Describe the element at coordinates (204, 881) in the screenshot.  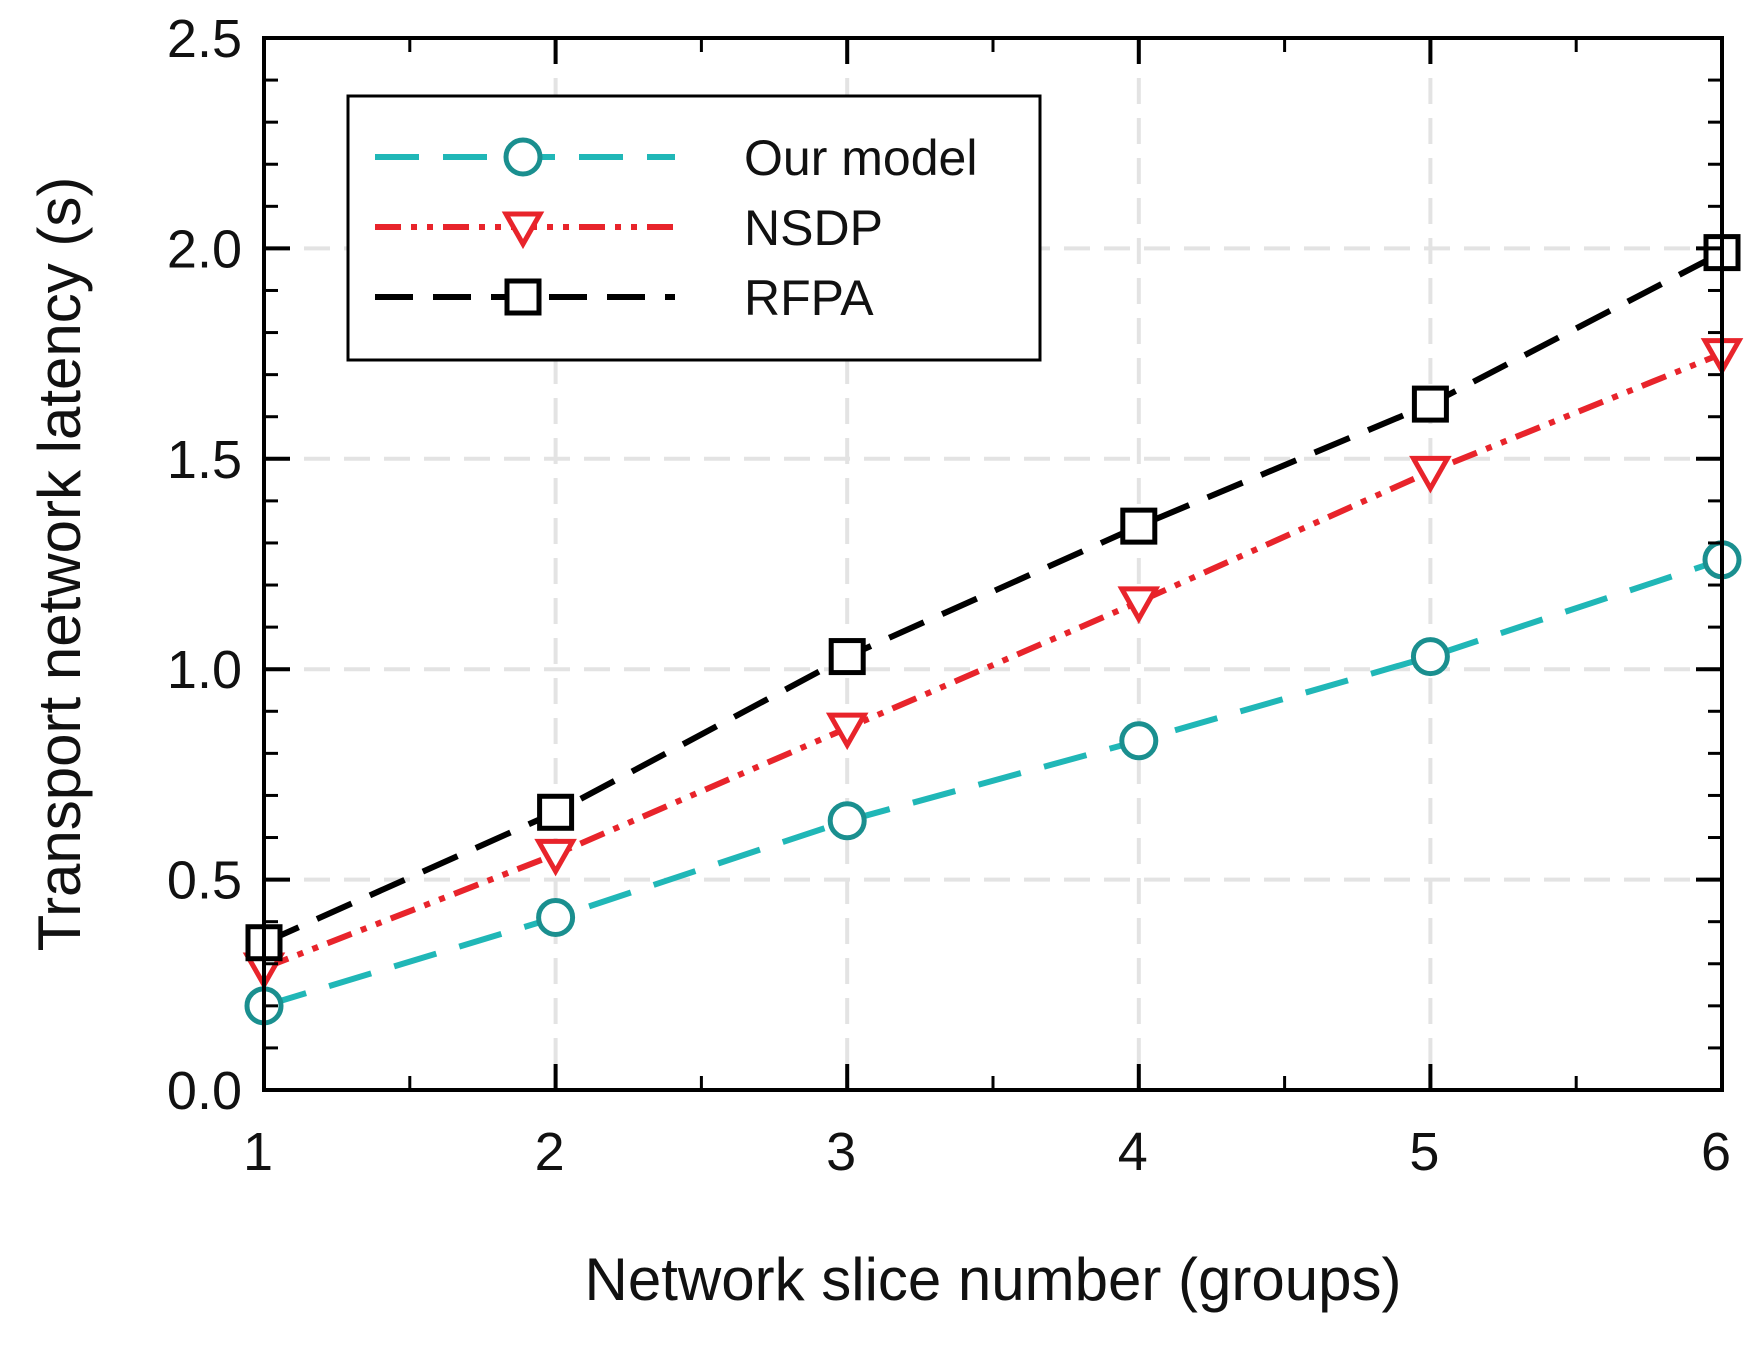
I see `y-tick-label: 0.5` at that location.